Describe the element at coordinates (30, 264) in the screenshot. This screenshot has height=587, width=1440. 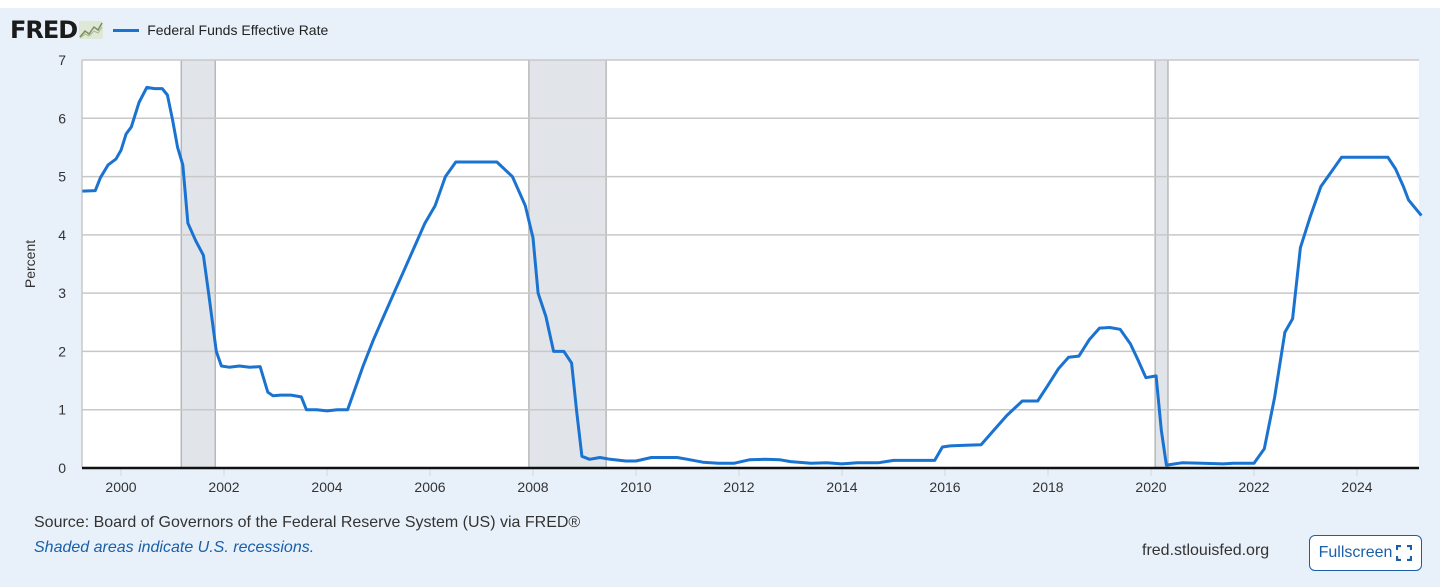
I see `y-axis-label: Percent` at that location.